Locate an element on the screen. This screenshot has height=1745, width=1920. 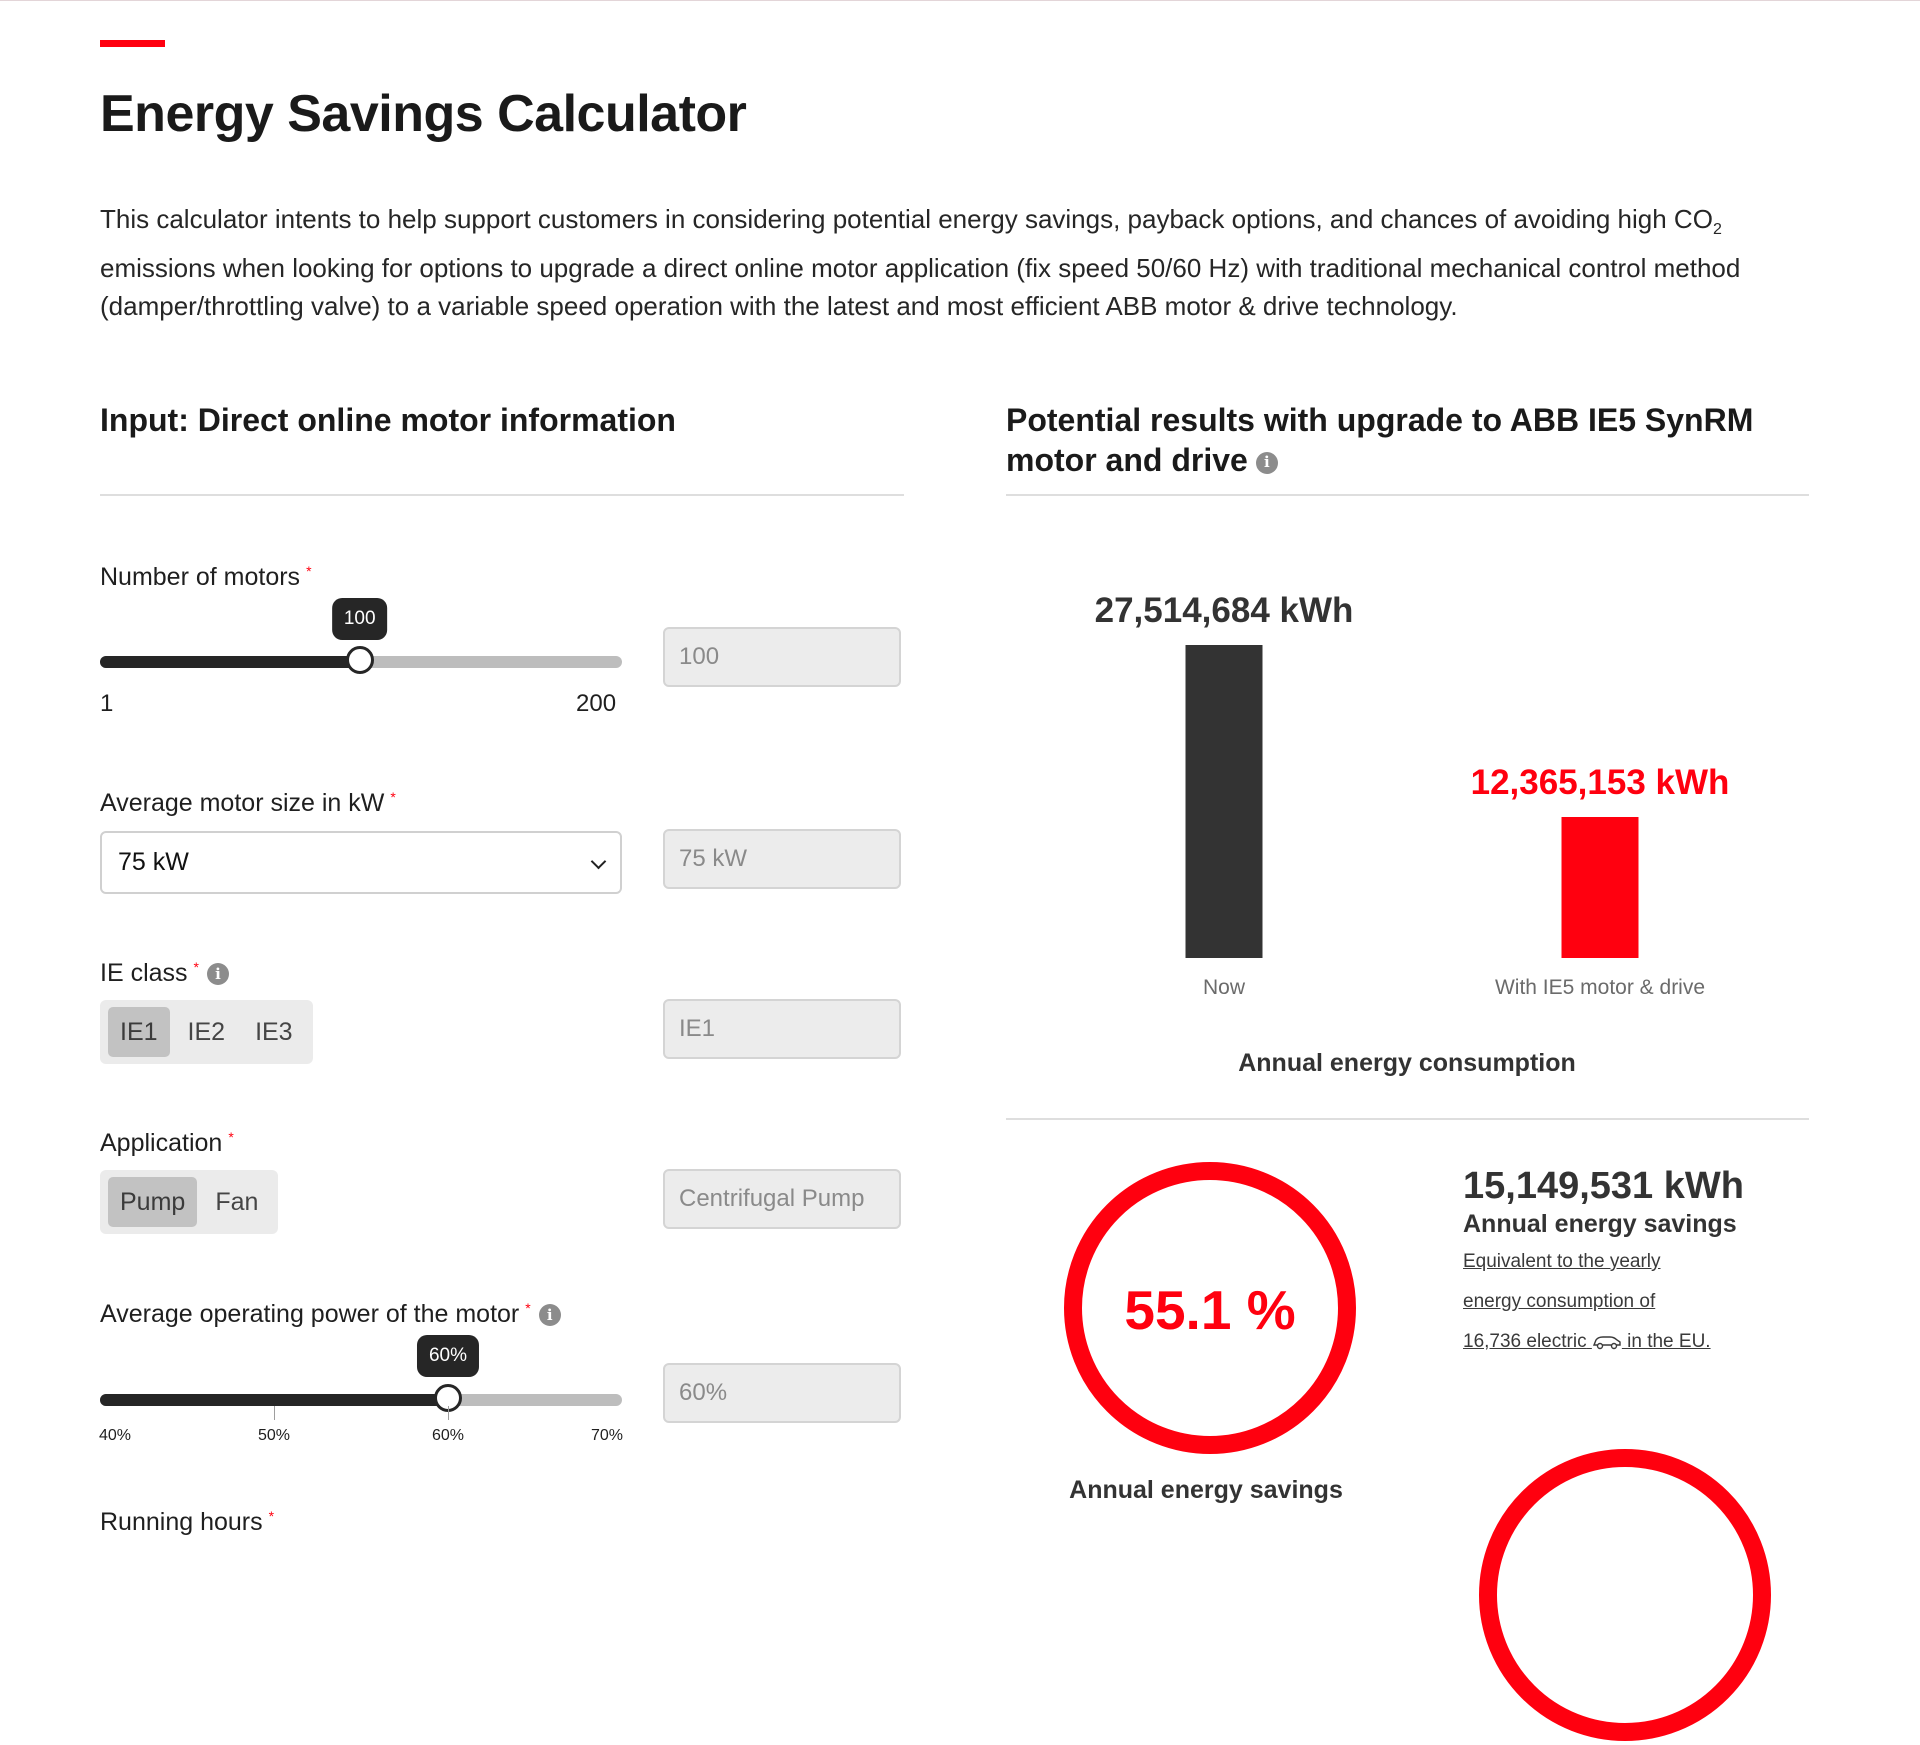
num-motors-readonly-field: 100 is located at coordinates (782, 657).